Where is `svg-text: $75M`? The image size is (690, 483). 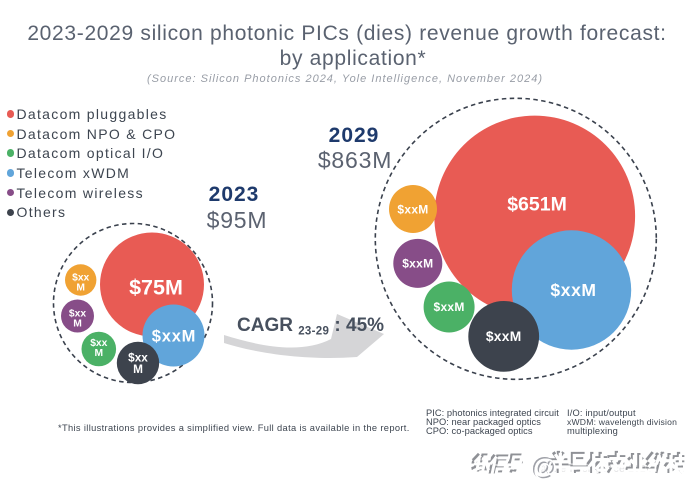
svg-text: $75M is located at coordinates (156, 288).